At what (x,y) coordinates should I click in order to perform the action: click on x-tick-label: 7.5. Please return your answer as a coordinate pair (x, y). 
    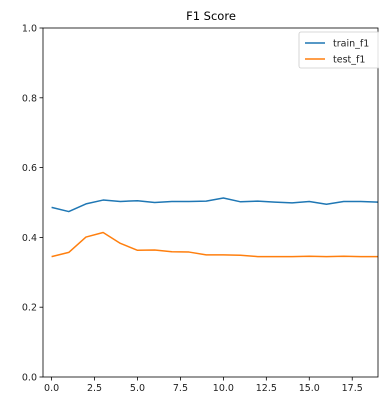
    Looking at the image, I should click on (180, 388).